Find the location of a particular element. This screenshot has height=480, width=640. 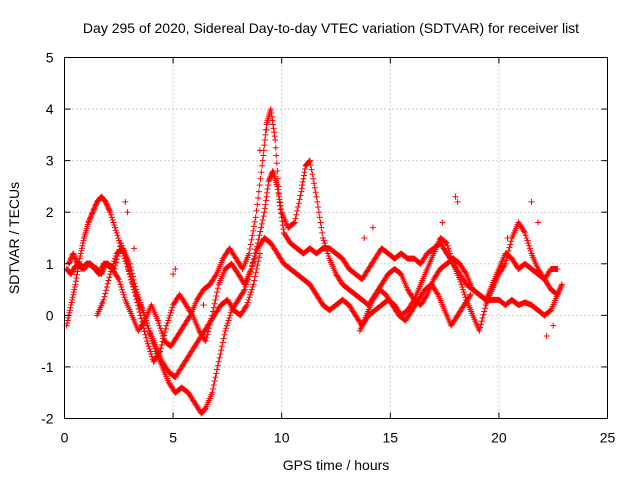

y-tick-label: 3 is located at coordinates (50, 161).